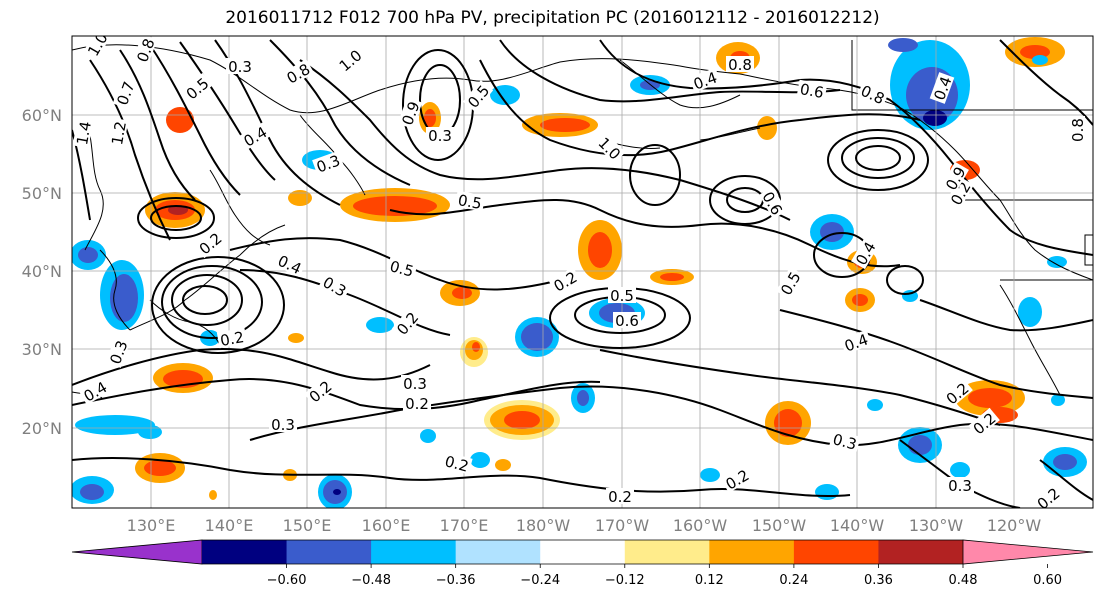  I want to click on contour-label: 0.8, so click(740, 65).